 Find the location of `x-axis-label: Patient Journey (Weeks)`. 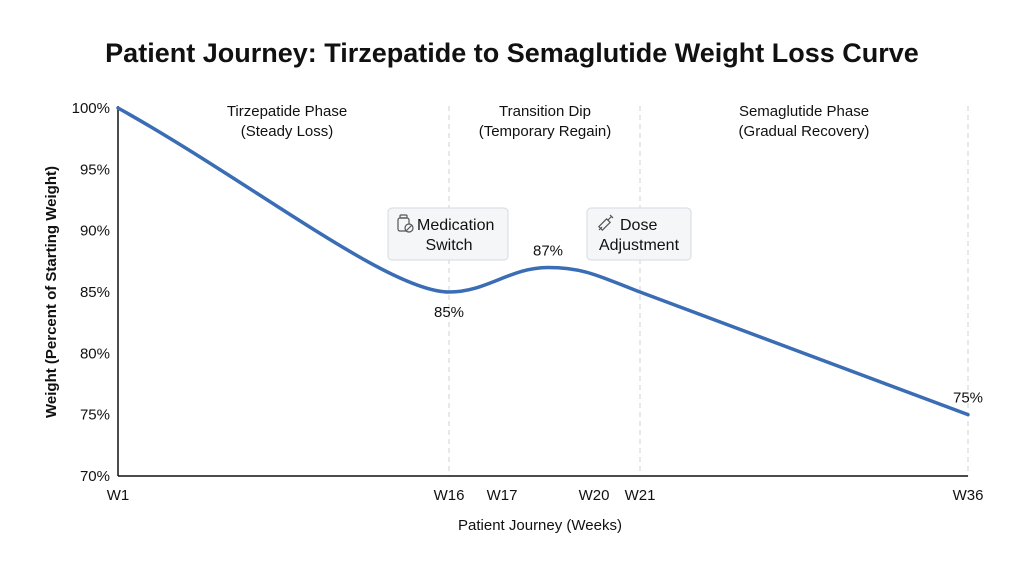

x-axis-label: Patient Journey (Weeks) is located at coordinates (540, 525).